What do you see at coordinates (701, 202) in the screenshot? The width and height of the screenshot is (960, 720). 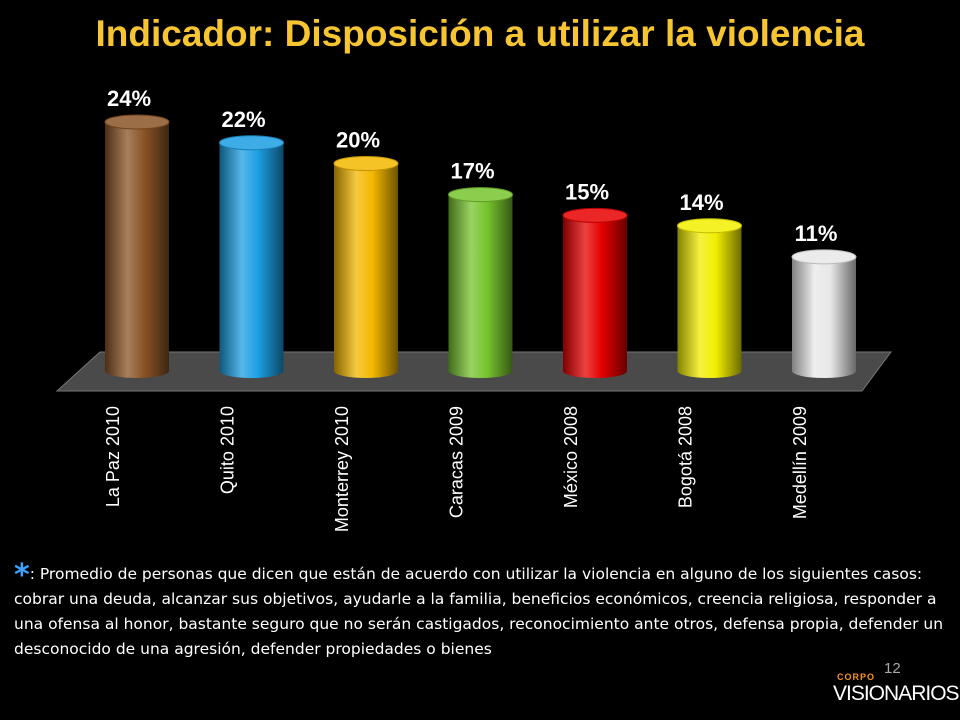 I see `data-label: 14%` at bounding box center [701, 202].